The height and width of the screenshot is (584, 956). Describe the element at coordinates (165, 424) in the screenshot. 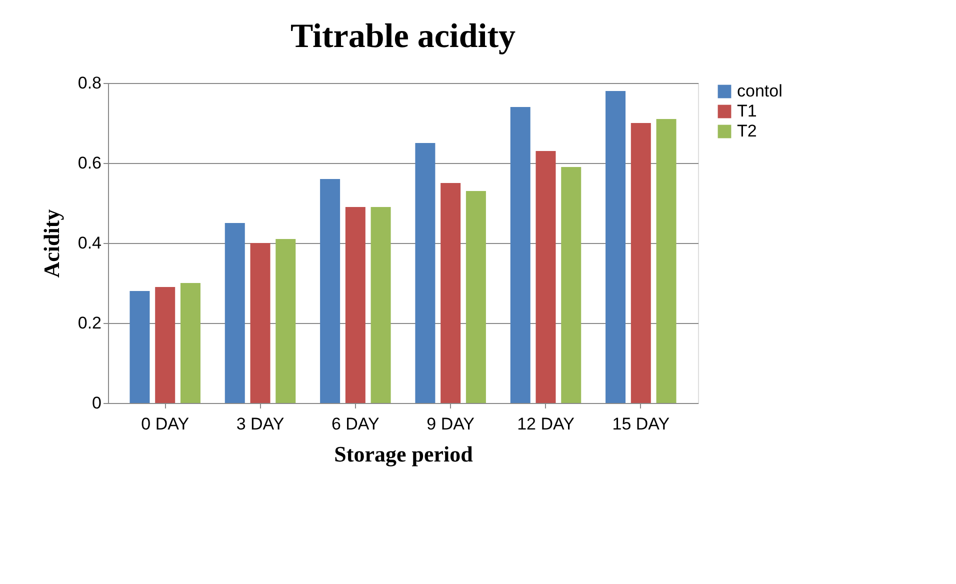

I see `x-tick-label: 0 DAY` at that location.